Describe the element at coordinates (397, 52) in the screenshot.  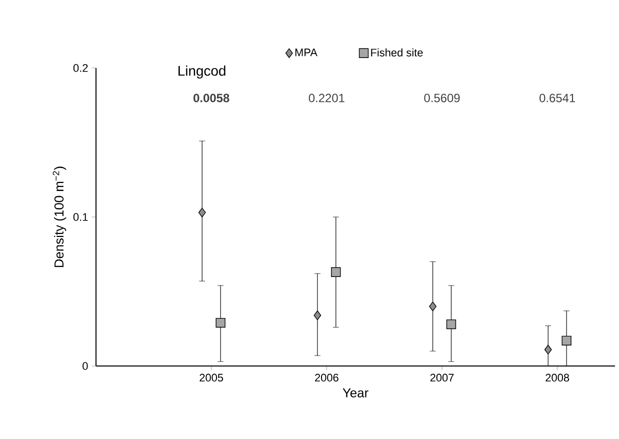
I see `legend-label: Fished site` at that location.